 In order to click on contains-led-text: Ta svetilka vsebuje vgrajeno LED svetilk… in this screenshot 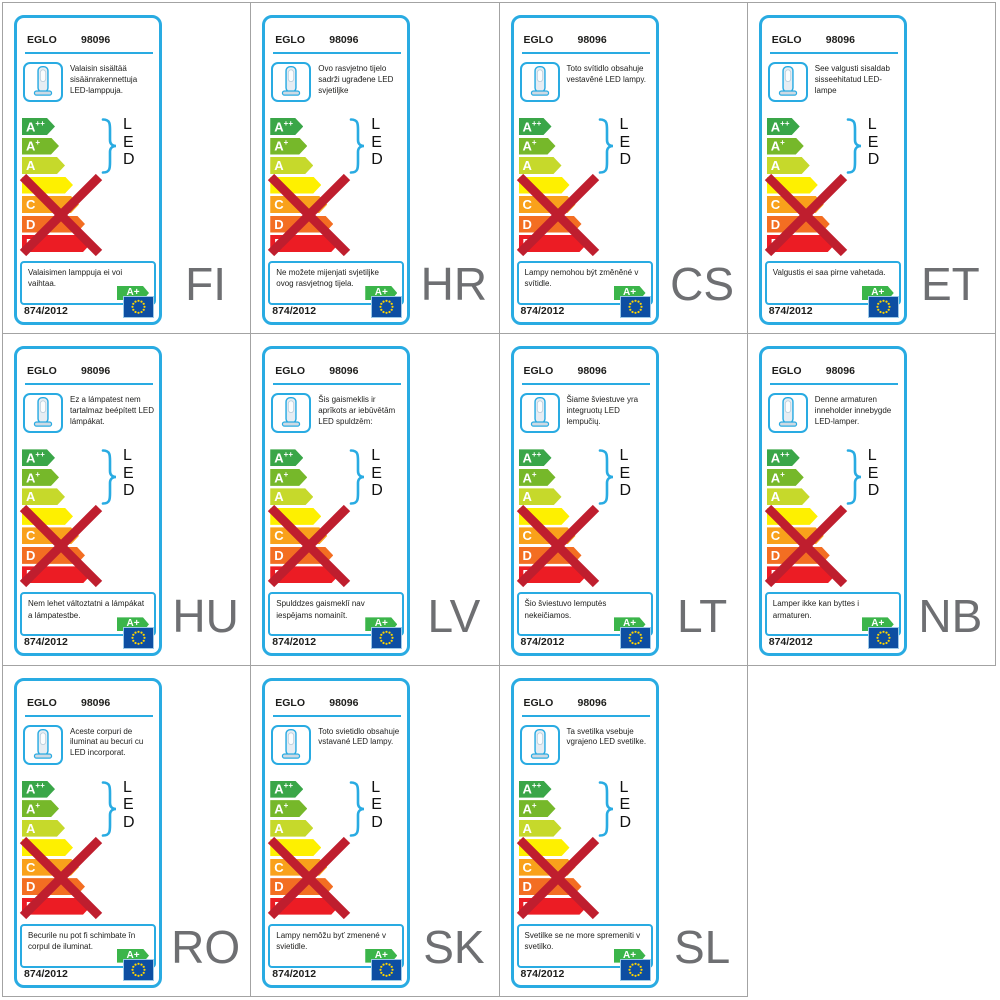, I will do `click(606, 736)`.